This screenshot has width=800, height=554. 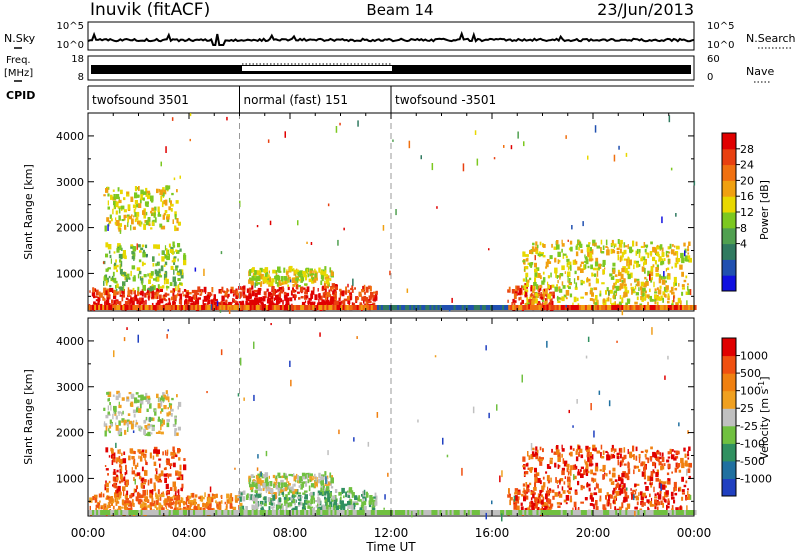 What do you see at coordinates (77, 59) in the screenshot?
I see `freq-tick-top: 18` at bounding box center [77, 59].